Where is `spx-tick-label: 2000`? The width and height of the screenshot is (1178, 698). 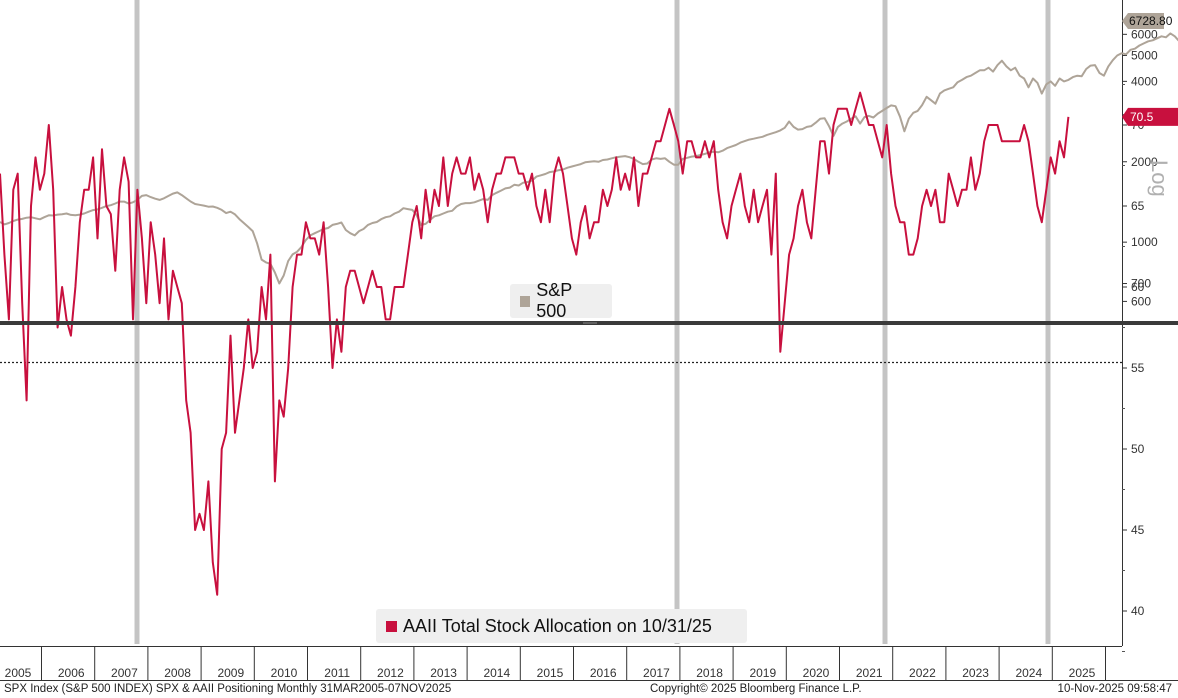 spx-tick-label: 2000 is located at coordinates (1144, 162).